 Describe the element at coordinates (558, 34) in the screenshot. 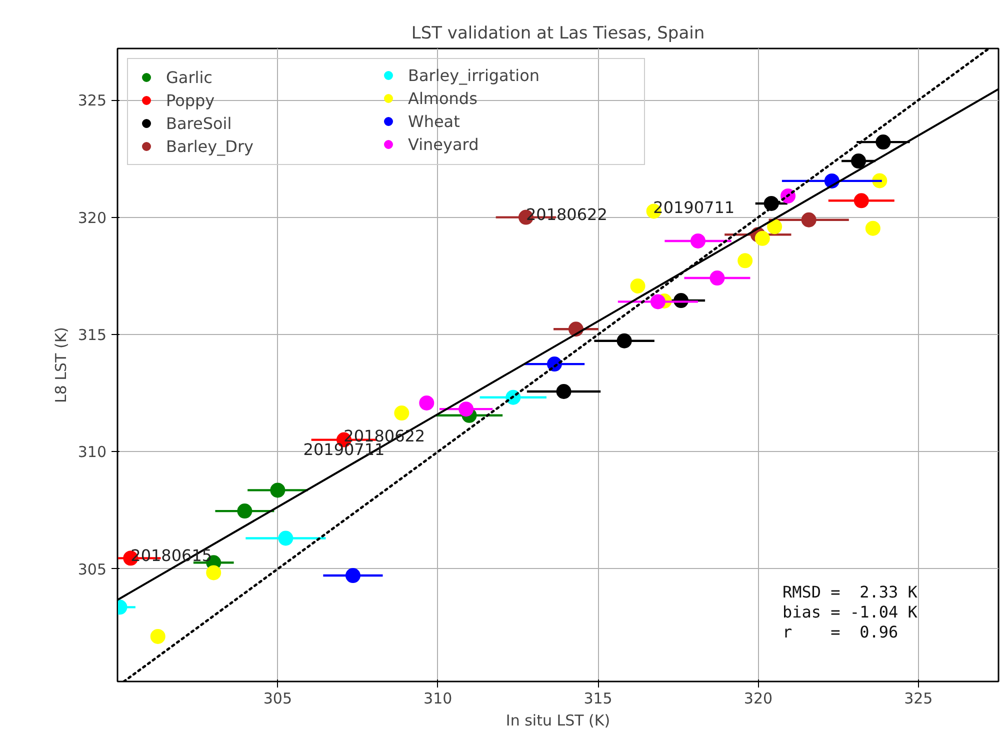

I see `chart-title: LST validation at Las Tiesas, Spain` at that location.